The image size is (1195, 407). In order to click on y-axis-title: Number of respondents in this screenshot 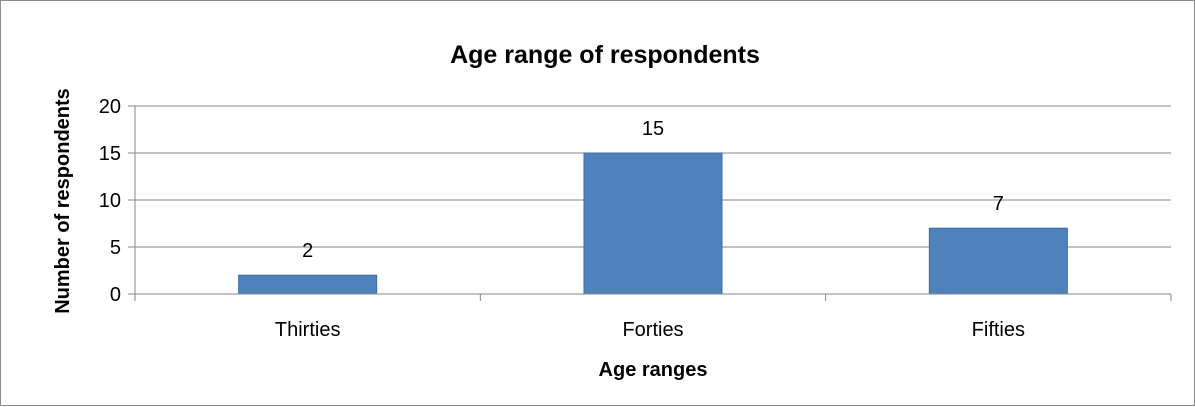, I will do `click(63, 201)`.